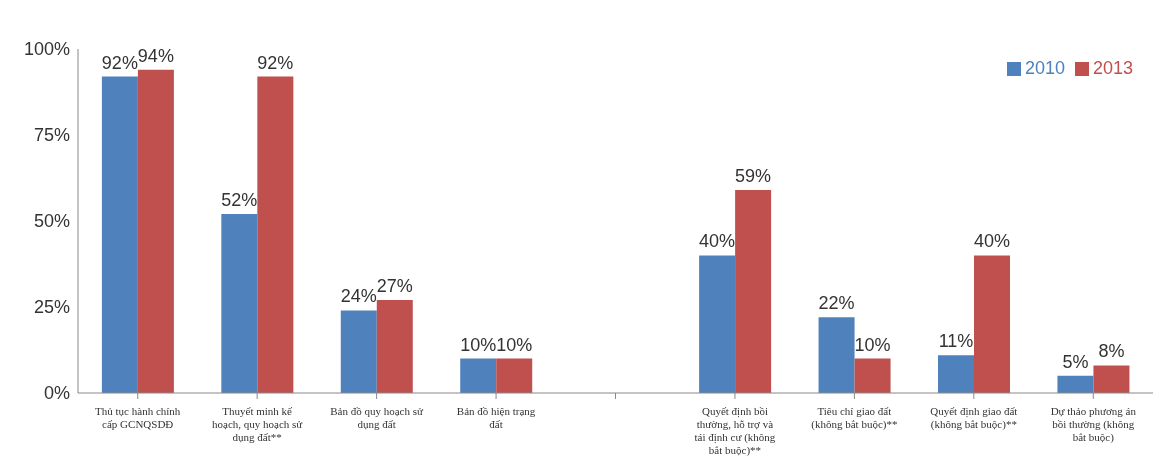 Image resolution: width=1171 pixels, height=473 pixels. I want to click on legend-label: 2013, so click(1112, 68).